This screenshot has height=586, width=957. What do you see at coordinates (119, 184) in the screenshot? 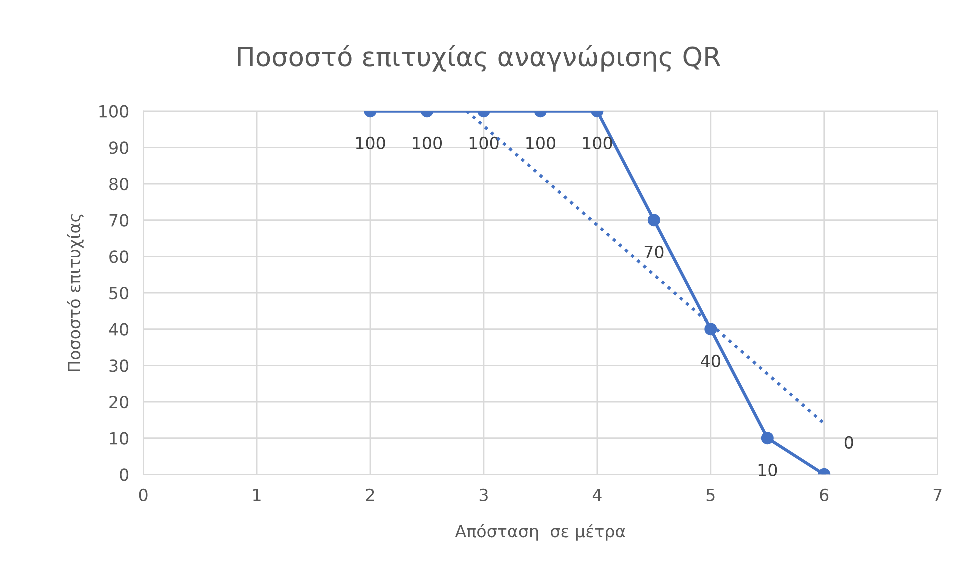
I see `y-tick-label: 80` at bounding box center [119, 184].